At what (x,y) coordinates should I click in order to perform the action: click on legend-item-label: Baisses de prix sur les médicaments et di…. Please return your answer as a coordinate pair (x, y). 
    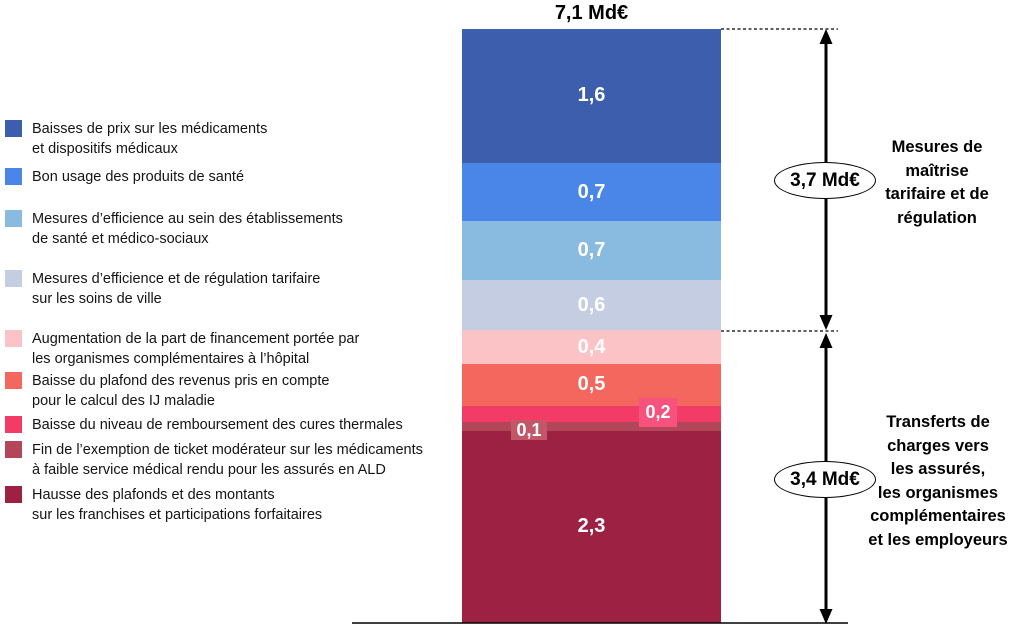
    Looking at the image, I should click on (150, 139).